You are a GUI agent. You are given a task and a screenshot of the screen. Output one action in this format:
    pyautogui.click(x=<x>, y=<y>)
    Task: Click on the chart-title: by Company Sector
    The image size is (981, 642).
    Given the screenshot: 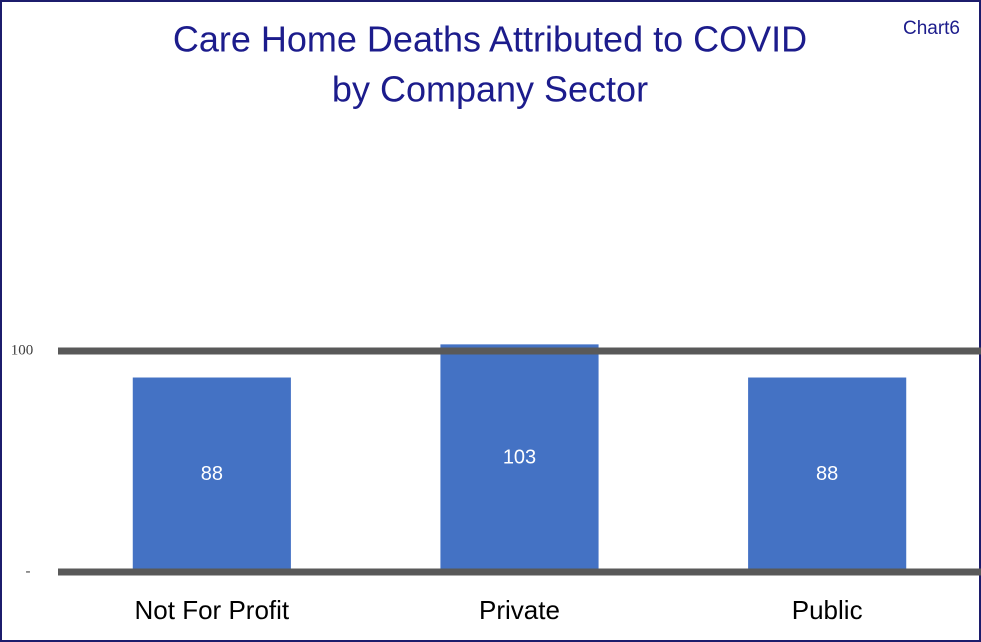 What is the action you would take?
    pyautogui.click(x=490, y=89)
    